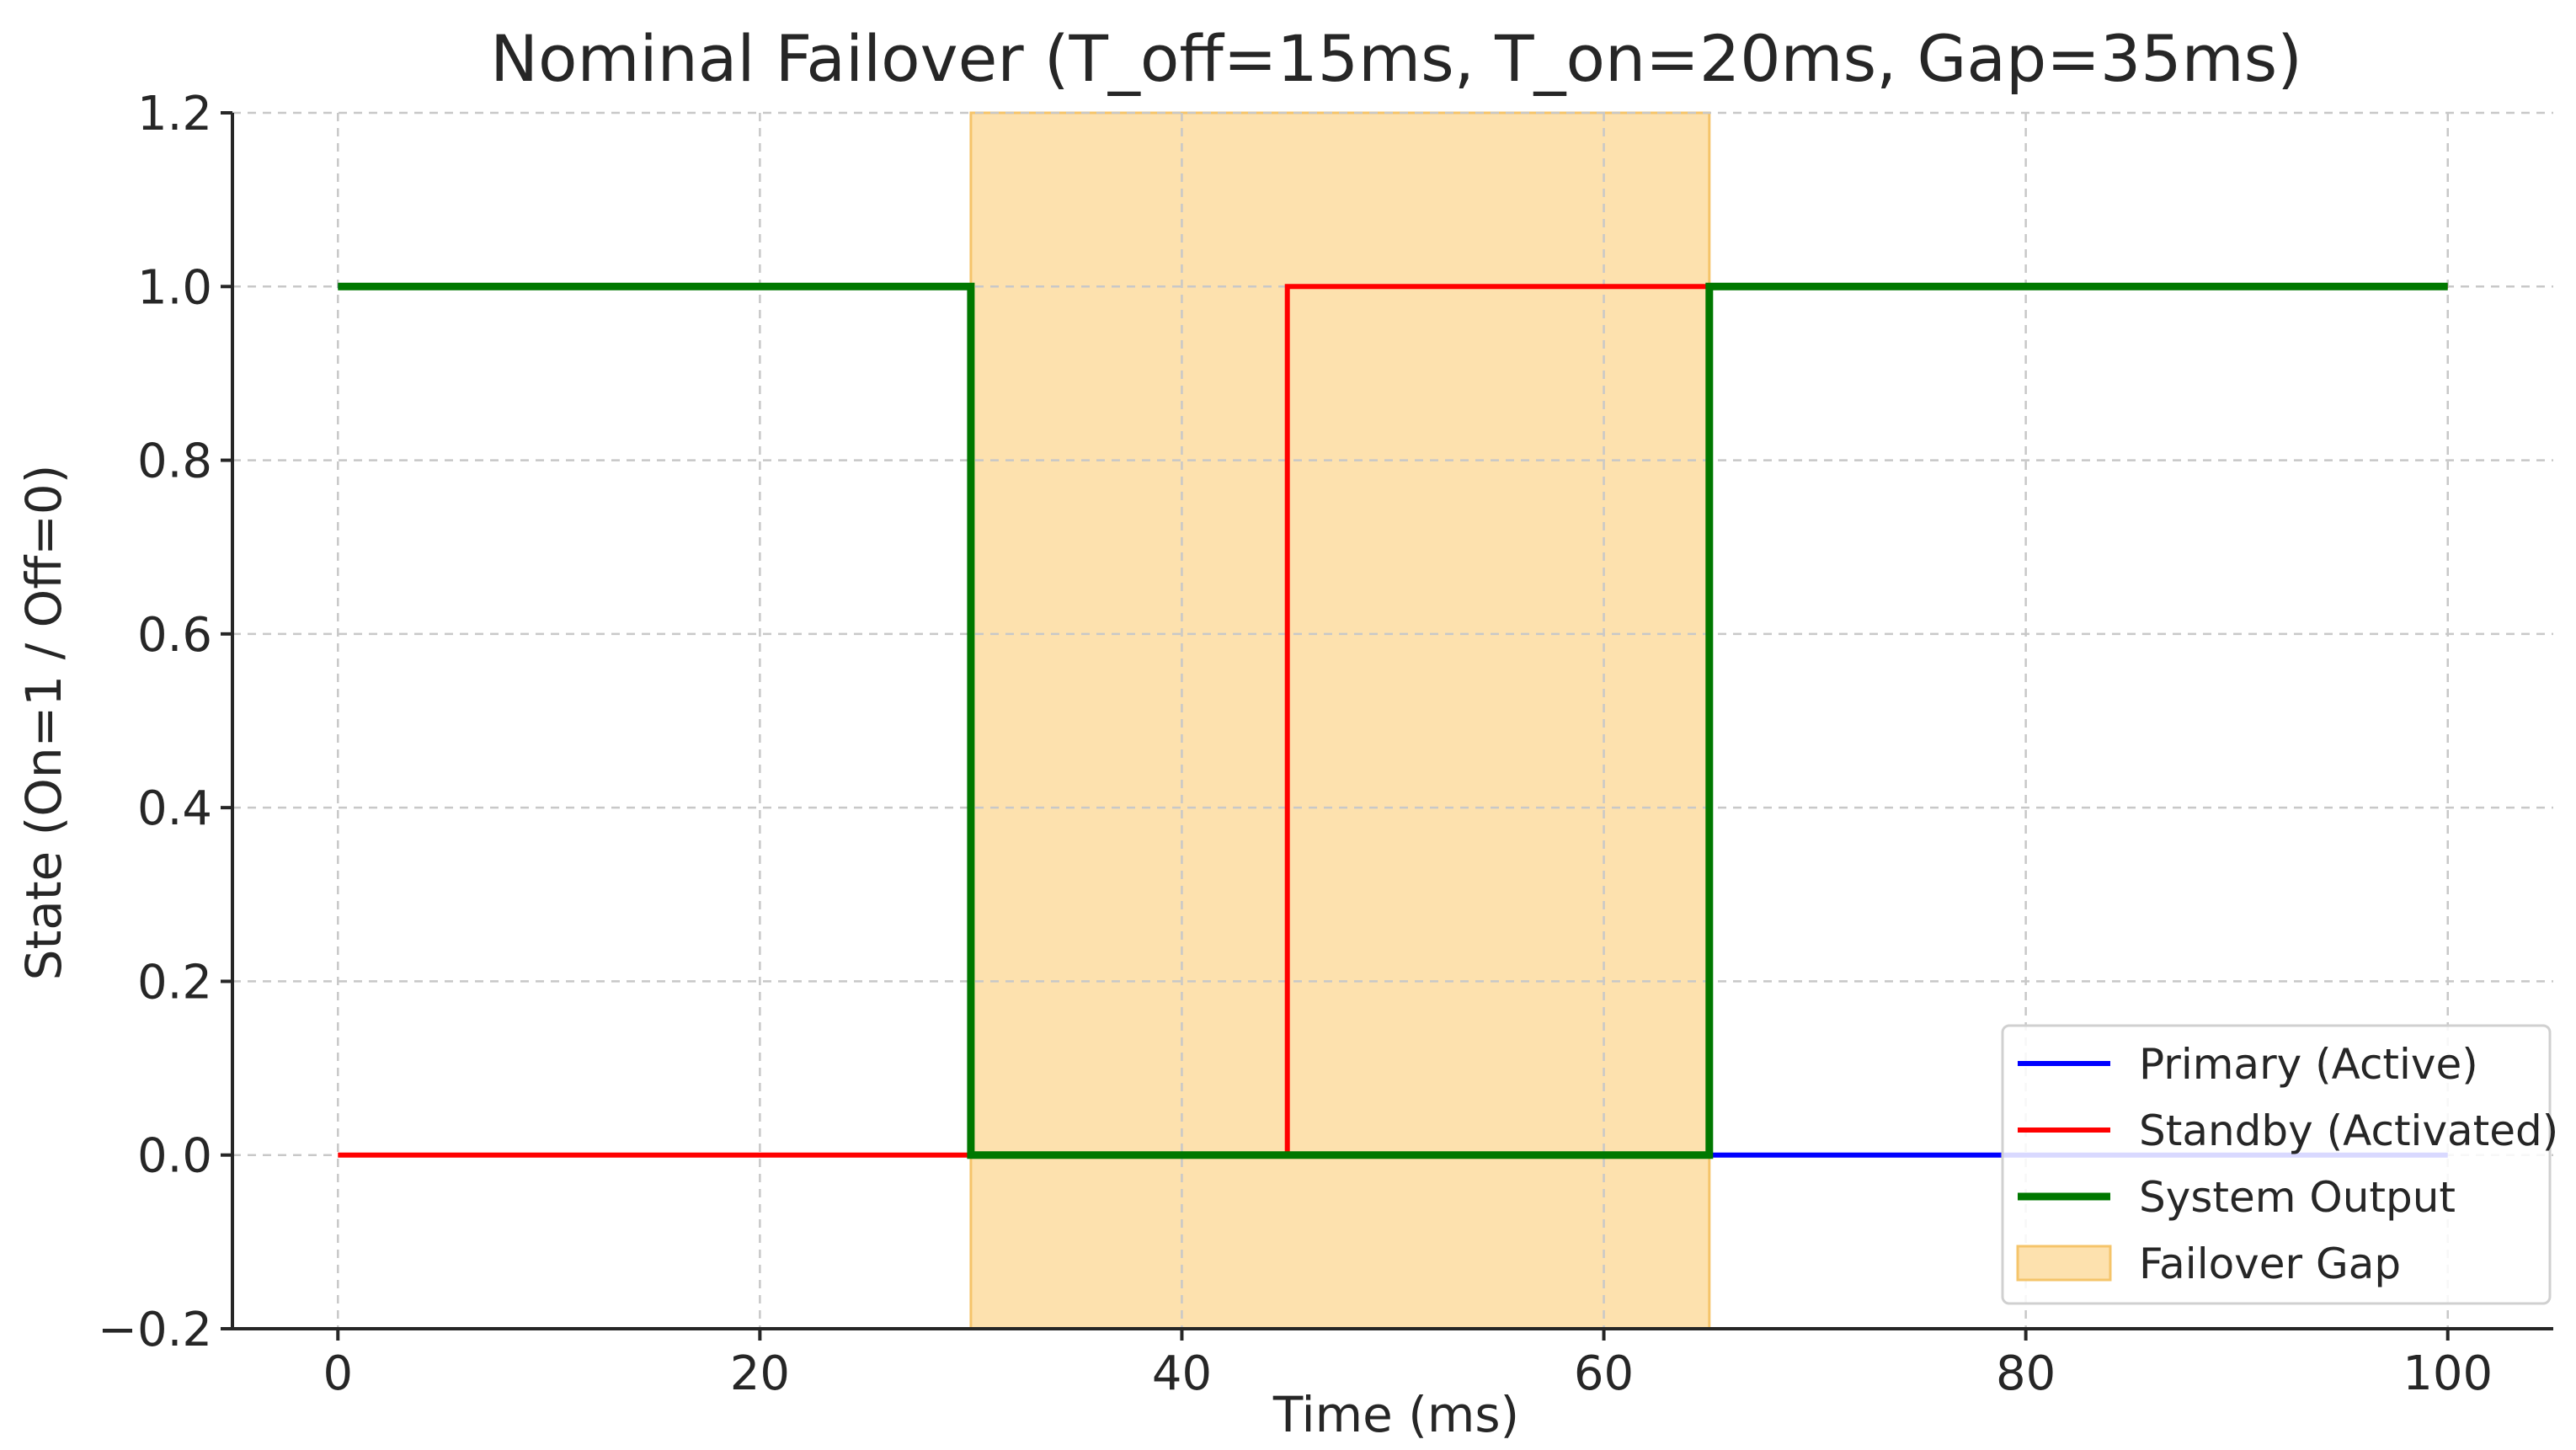 This screenshot has width=2576, height=1450. I want to click on x-tick-label: 60, so click(1604, 1373).